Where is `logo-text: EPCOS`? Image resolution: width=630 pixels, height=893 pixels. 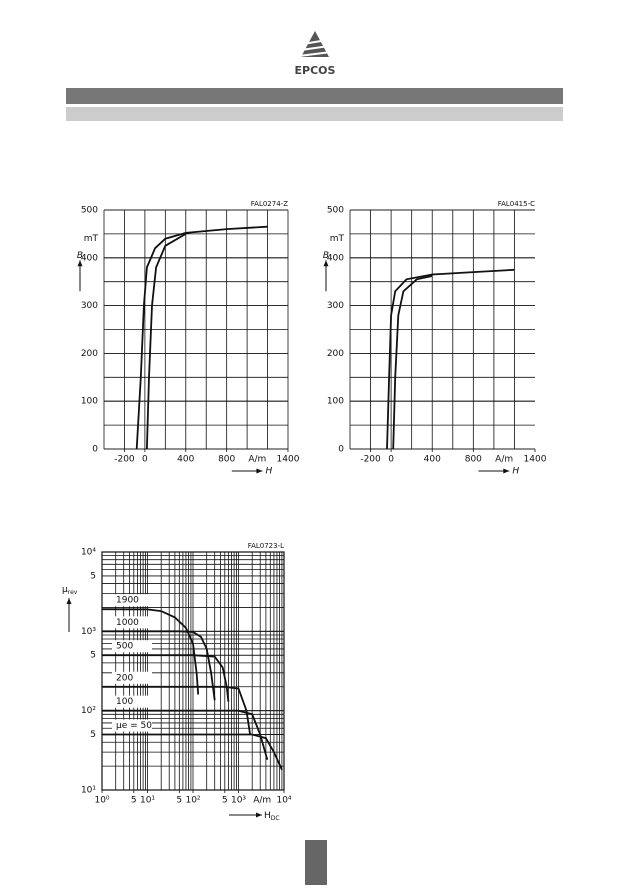
logo-text: EPCOS is located at coordinates (315, 70).